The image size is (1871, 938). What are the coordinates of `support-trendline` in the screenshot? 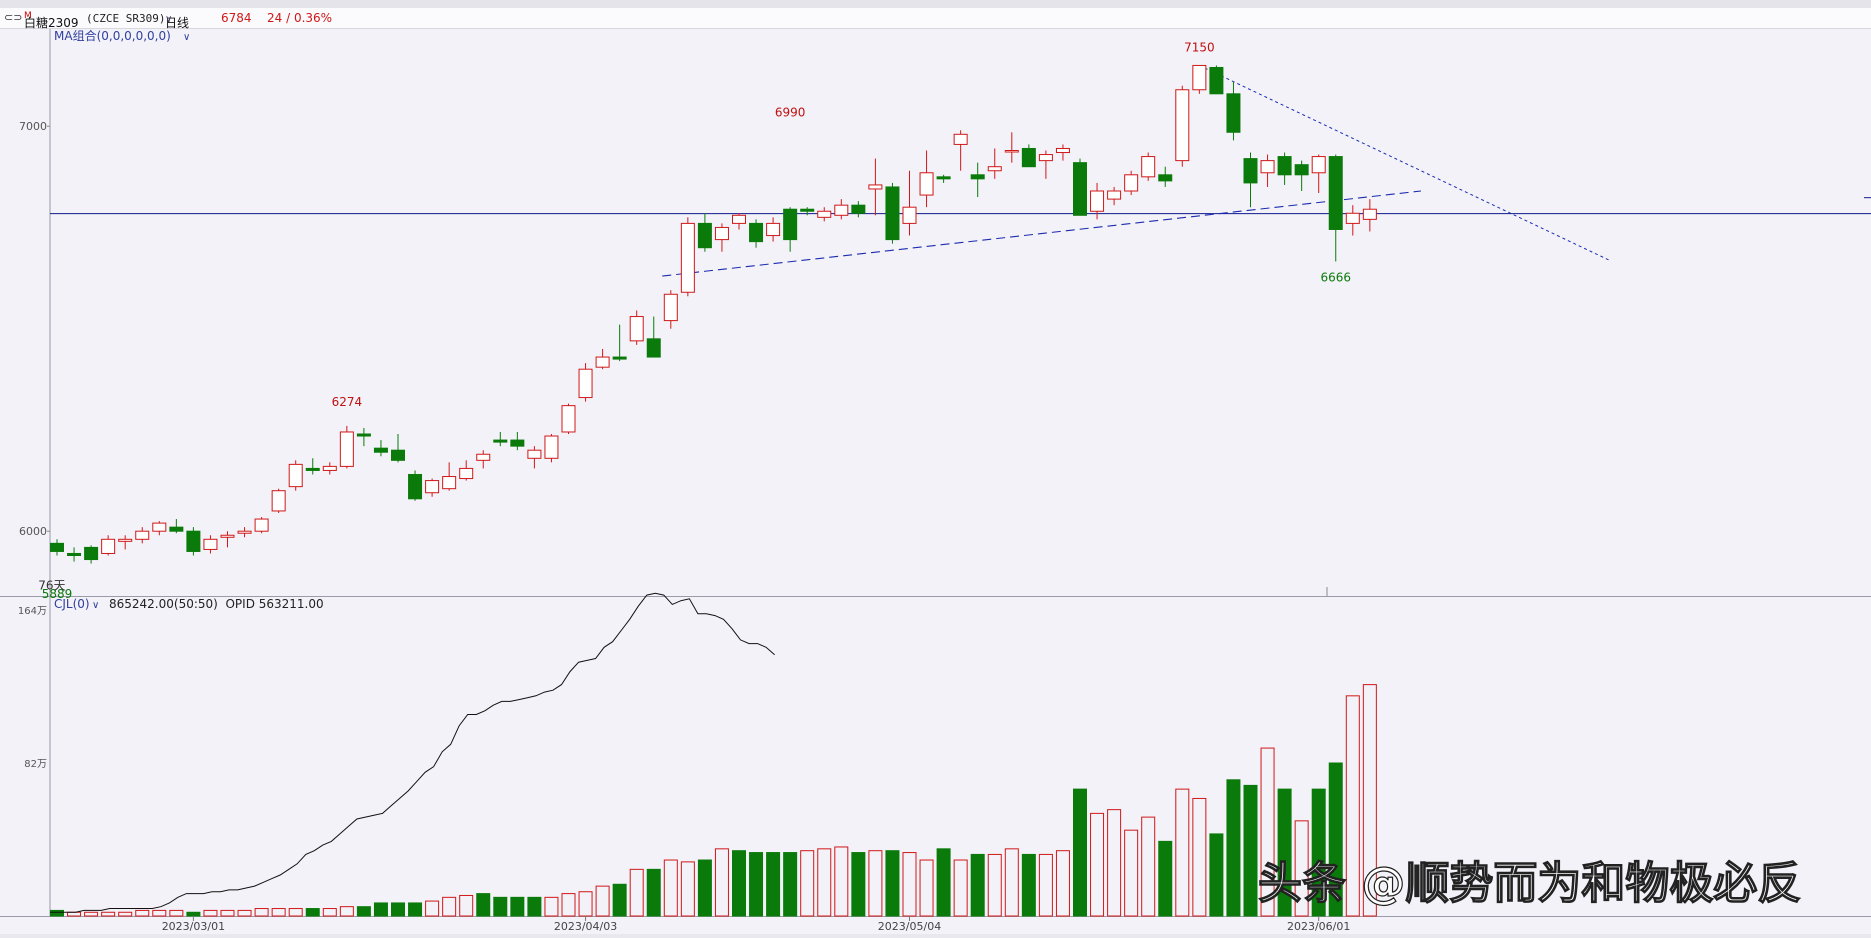 It's located at (1042, 233).